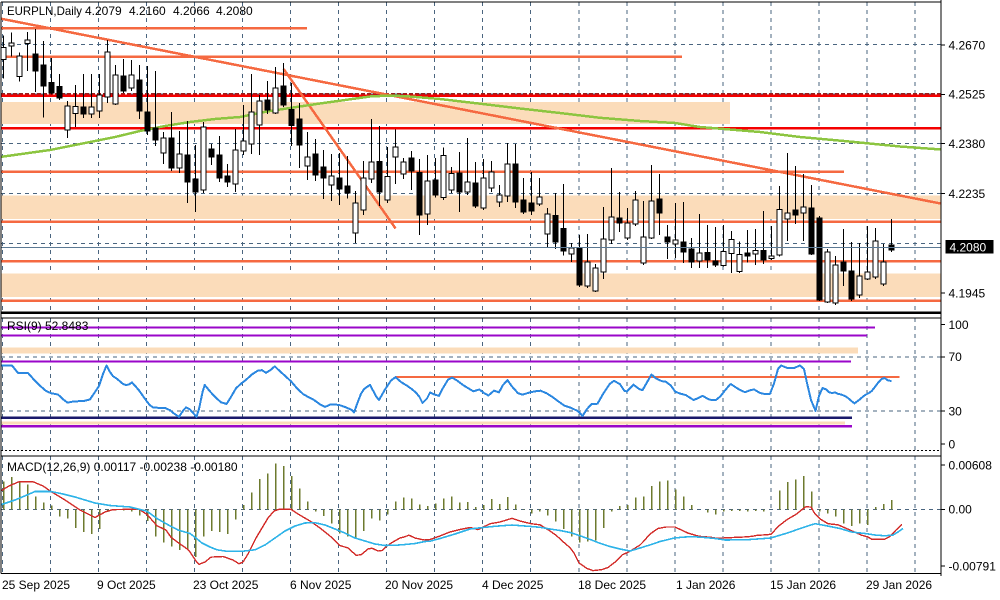  Describe the element at coordinates (971, 465) in the screenshot. I see `svg-text: 0.00608` at that location.